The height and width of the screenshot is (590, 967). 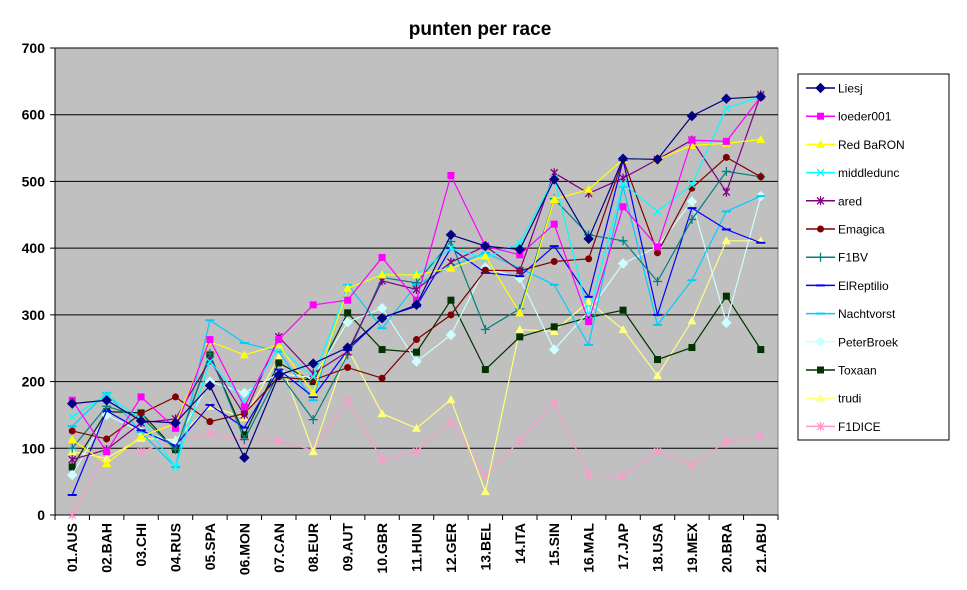 I want to click on y-tick-label: 600, so click(x=34, y=115).